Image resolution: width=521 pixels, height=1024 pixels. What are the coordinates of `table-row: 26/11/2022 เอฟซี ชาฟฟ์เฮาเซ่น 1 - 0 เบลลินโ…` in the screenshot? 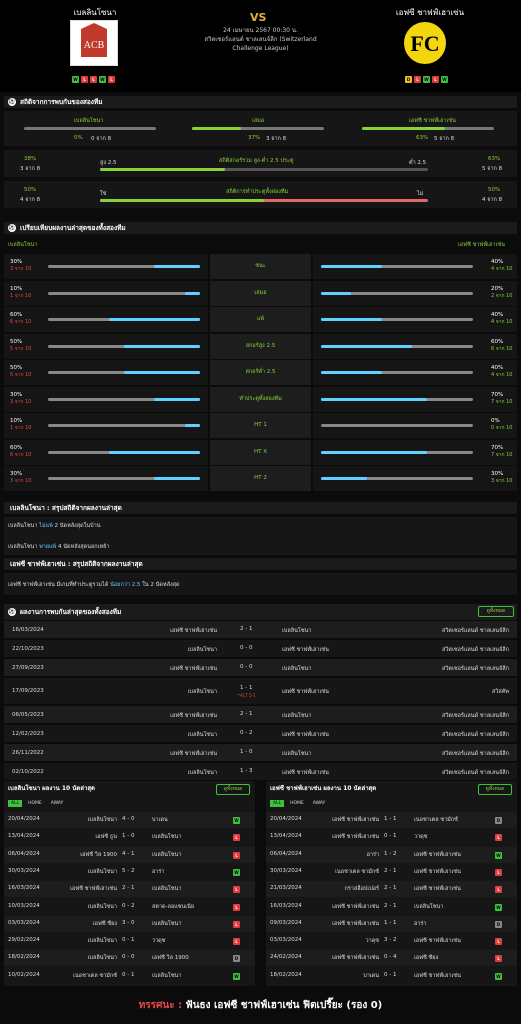 It's located at (260, 752).